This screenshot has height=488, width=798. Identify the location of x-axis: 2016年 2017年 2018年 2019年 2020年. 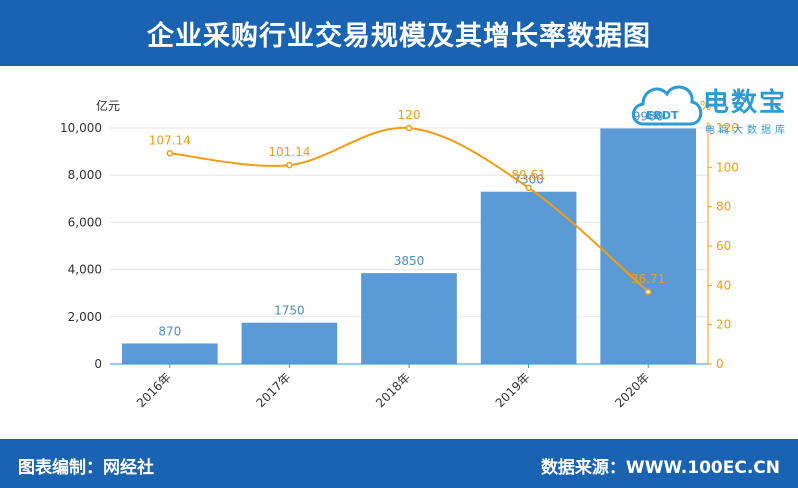
(409, 386).